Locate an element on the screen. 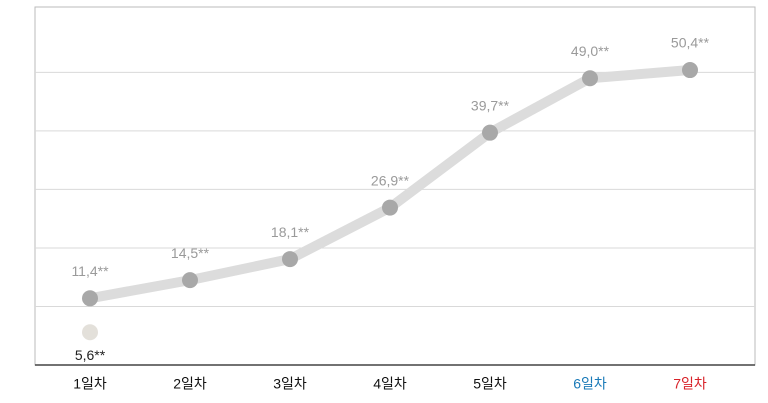  x-tick-label: 2일차 is located at coordinates (190, 384).